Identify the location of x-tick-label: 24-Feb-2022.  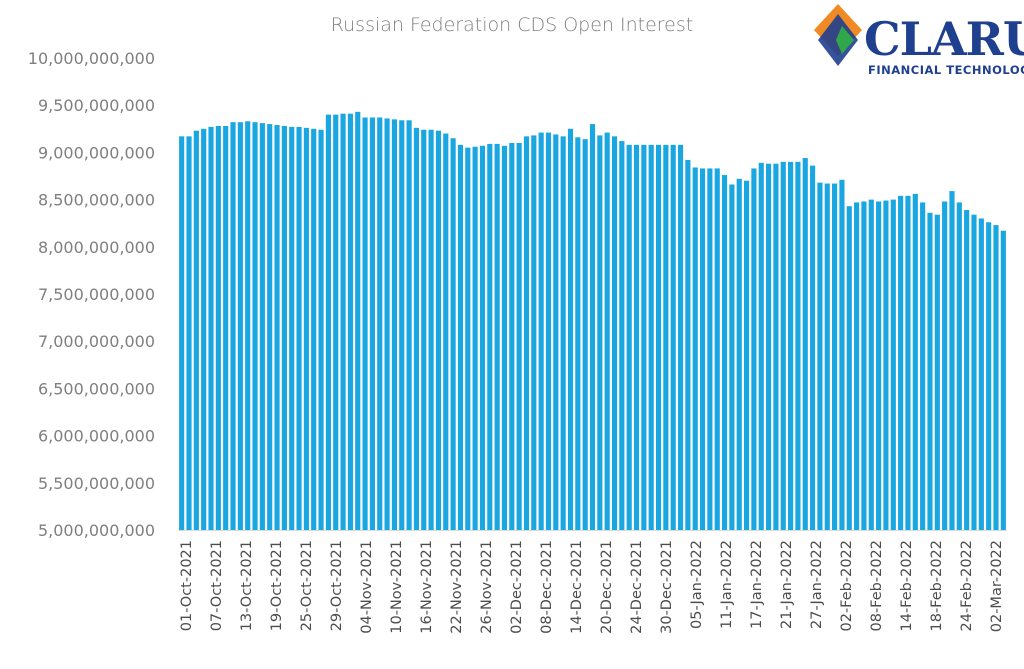
(967, 586).